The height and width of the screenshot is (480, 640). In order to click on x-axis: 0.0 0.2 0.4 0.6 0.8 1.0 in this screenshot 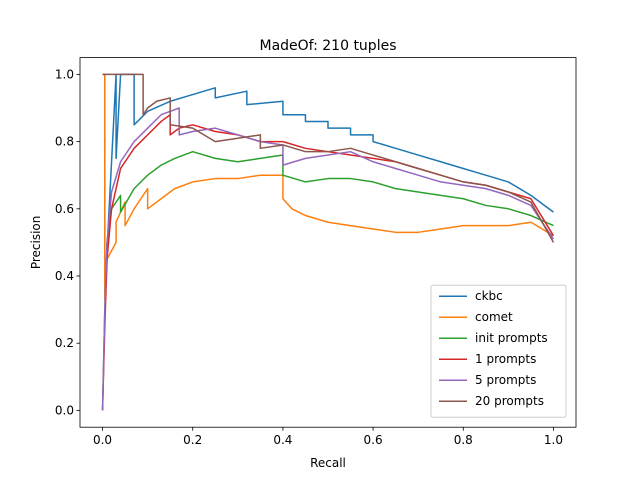, I will do `click(328, 437)`.